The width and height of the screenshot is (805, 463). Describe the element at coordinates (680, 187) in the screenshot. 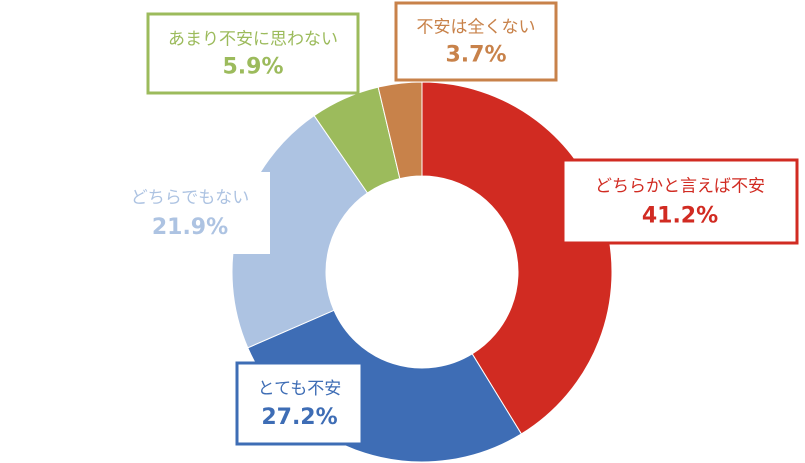

I see `slice-name: どちらかと言えば不安` at that location.